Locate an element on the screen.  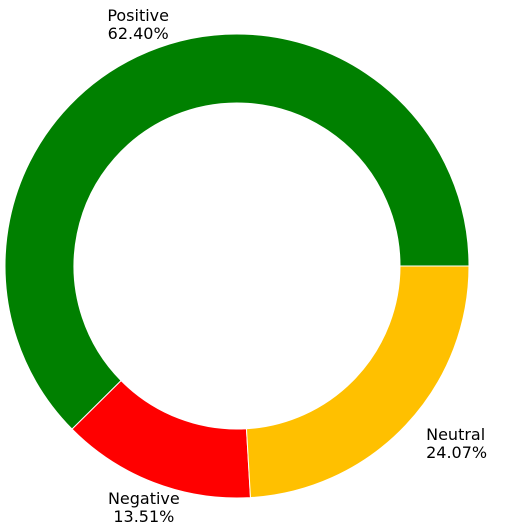
slice-value-label: 62.40% is located at coordinates (138, 33).